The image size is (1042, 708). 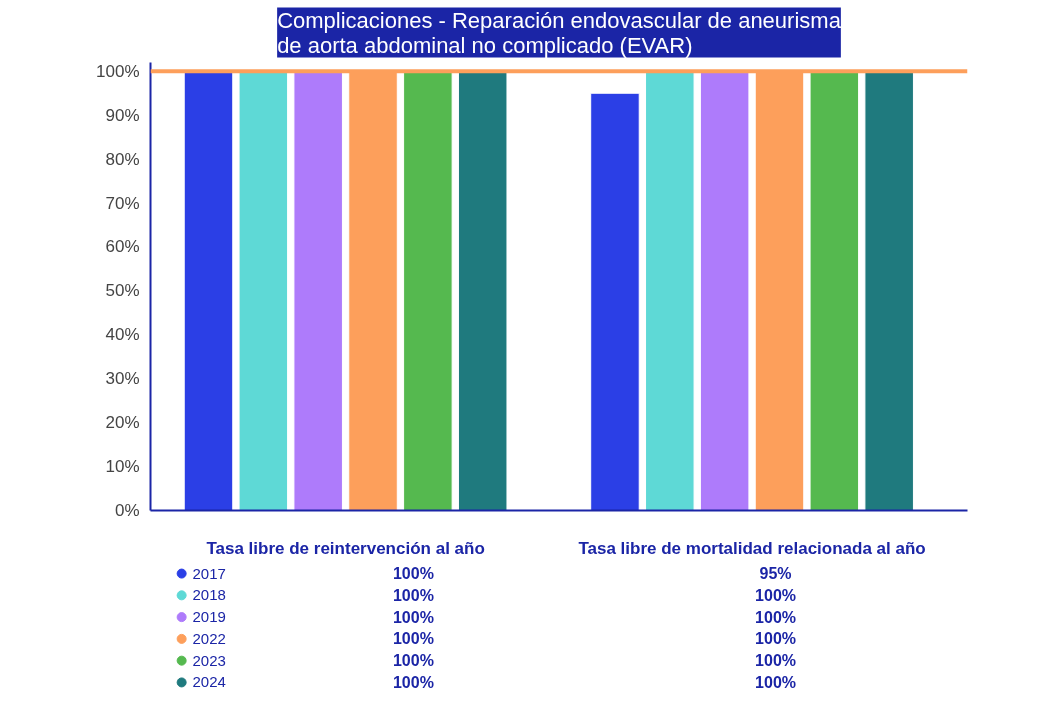 I want to click on y-tick-label: 100%, so click(x=118, y=71).